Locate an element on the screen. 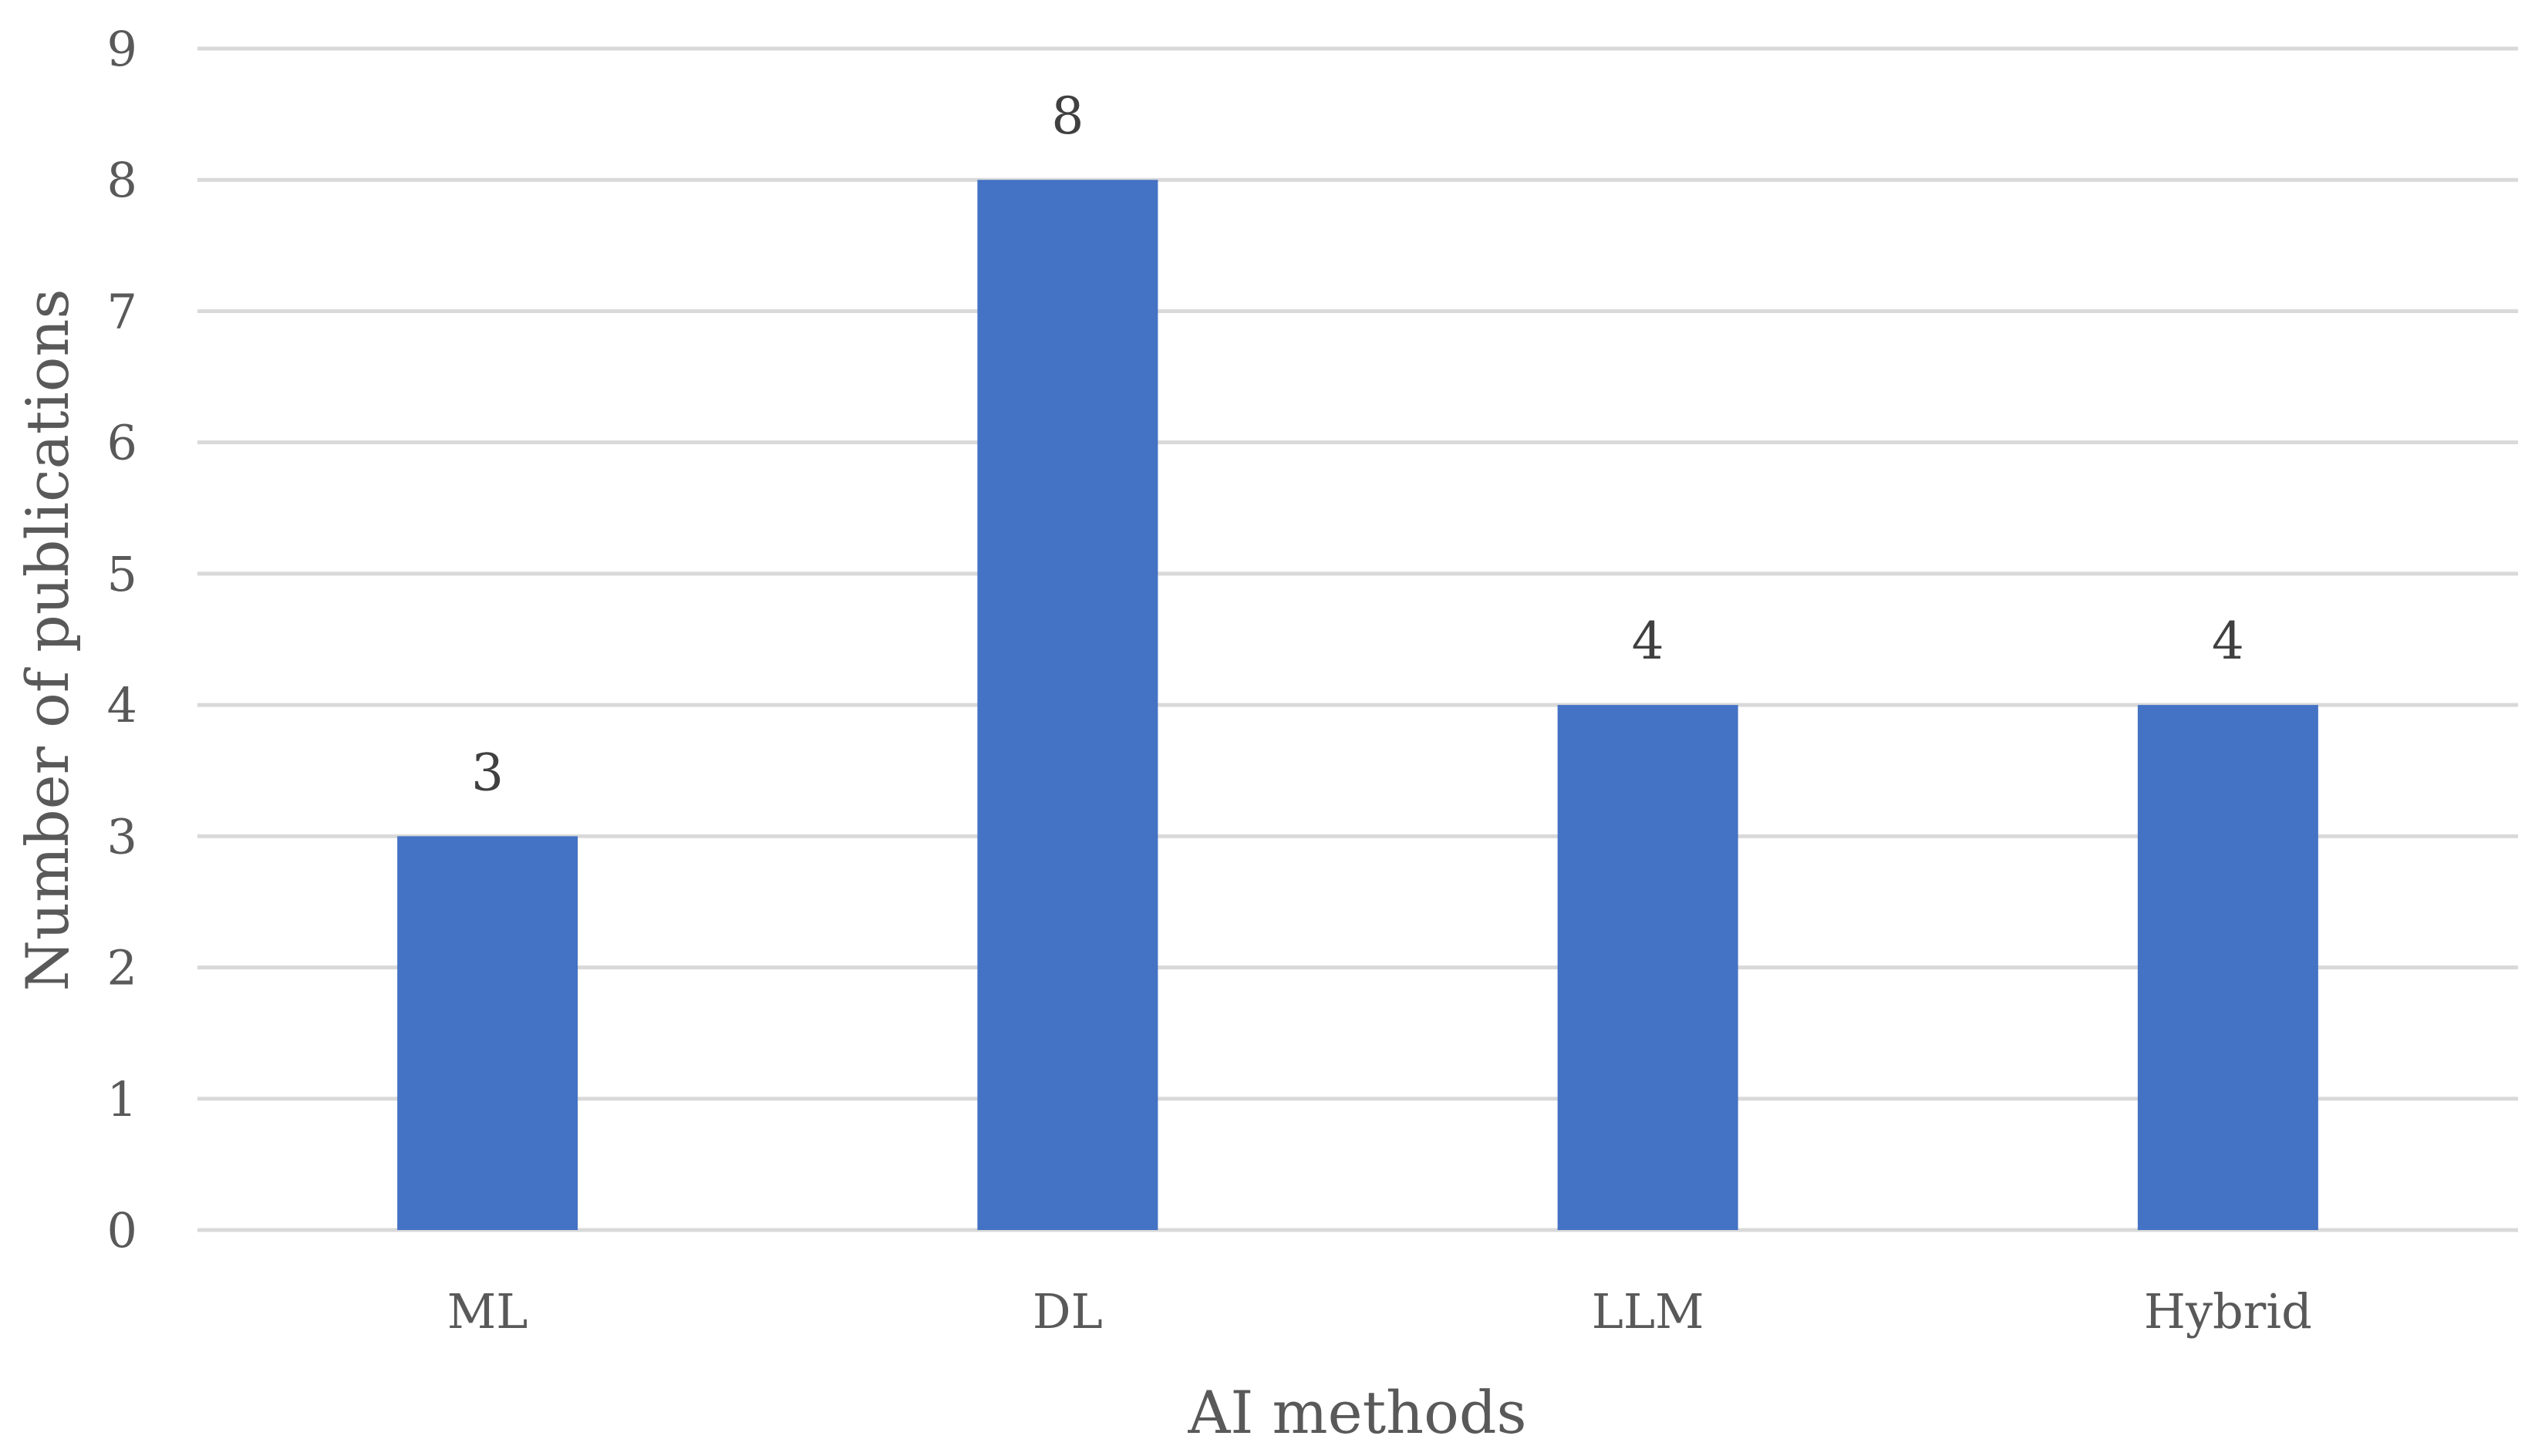 This screenshot has height=1456, width=2535. bar-dl is located at coordinates (1067, 706).